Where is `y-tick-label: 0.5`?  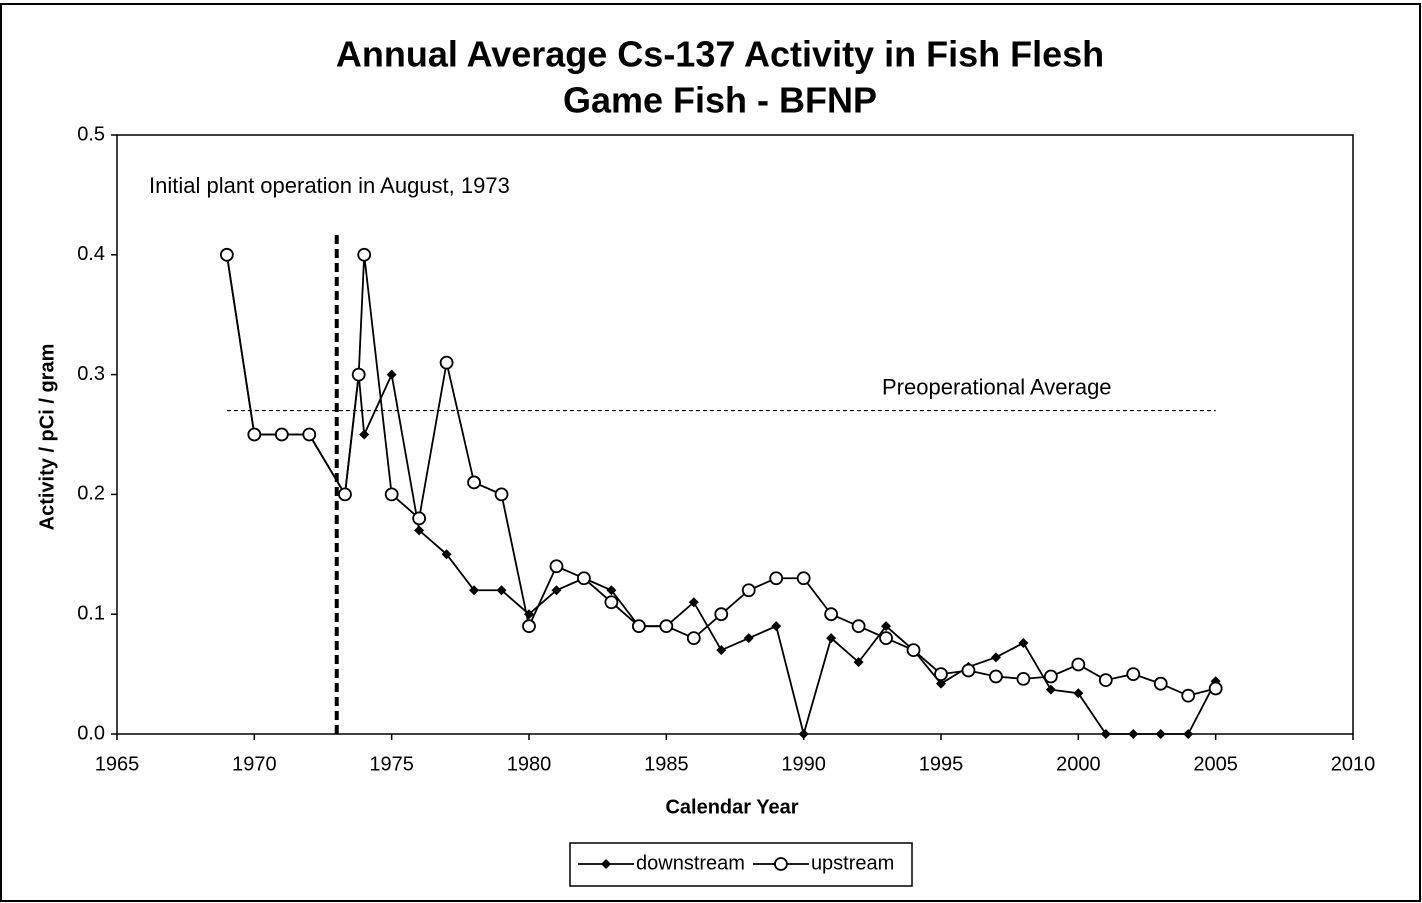 y-tick-label: 0.5 is located at coordinates (91, 134).